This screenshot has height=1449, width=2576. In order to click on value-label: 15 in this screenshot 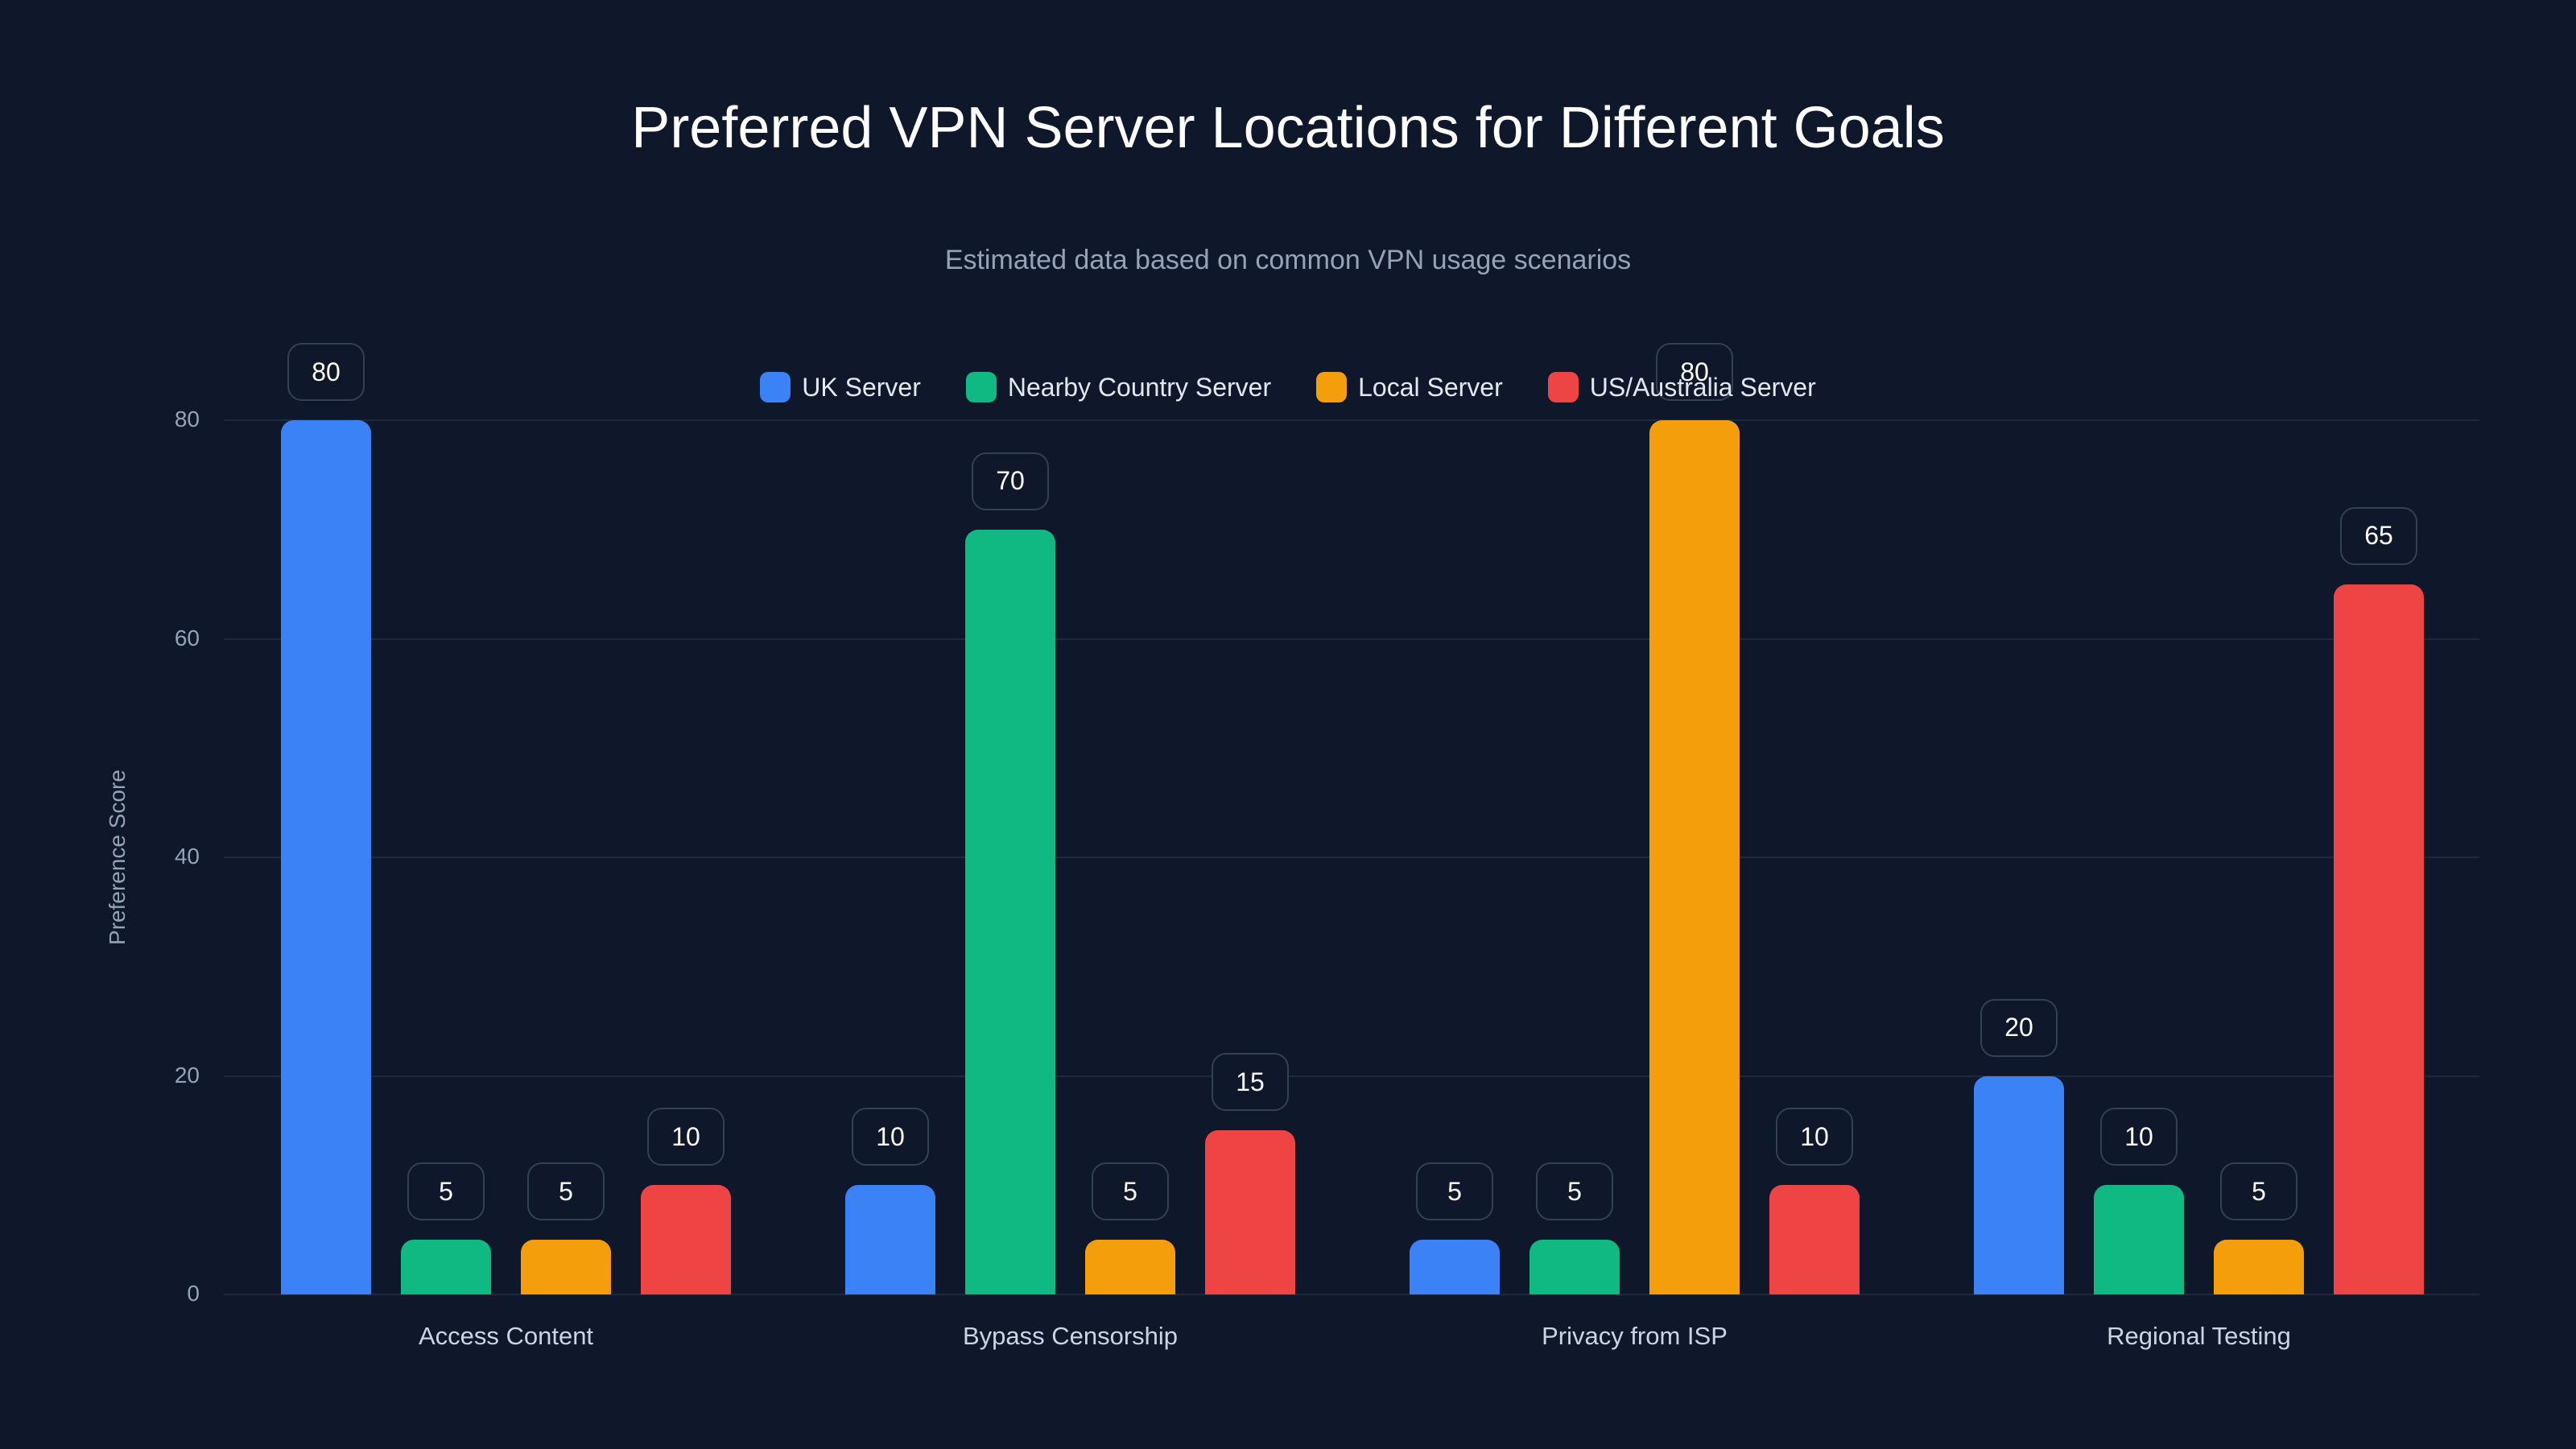, I will do `click(1250, 1082)`.